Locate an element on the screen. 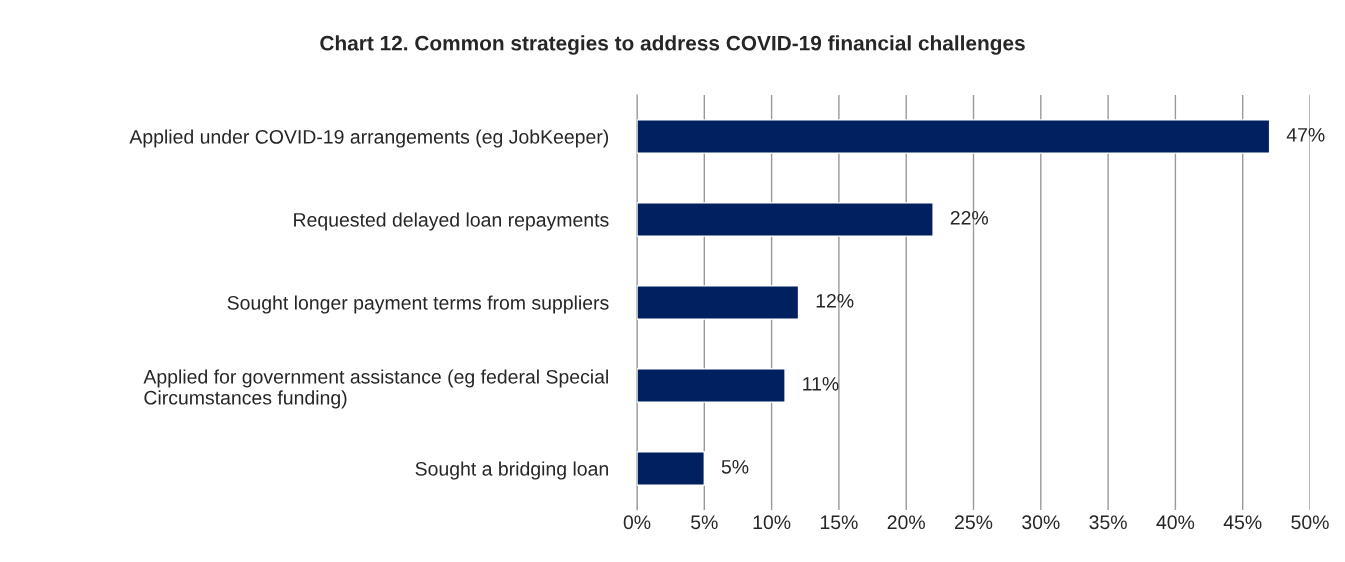  x-tick-label: 5% is located at coordinates (704, 522).